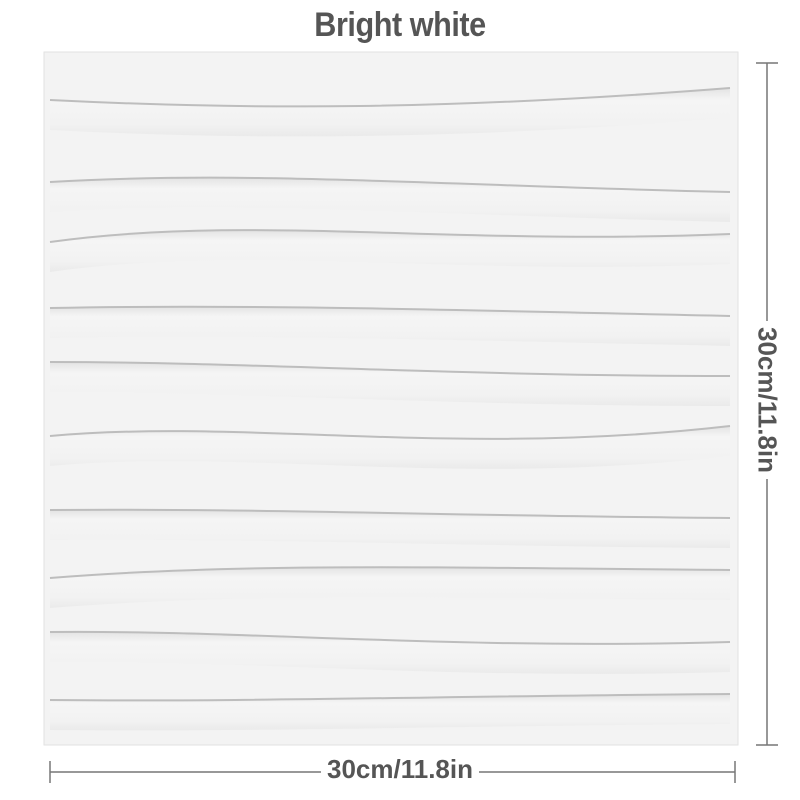 The width and height of the screenshot is (800, 800). What do you see at coordinates (767, 400) in the screenshot?
I see `height-label: 30cm/11.8in` at bounding box center [767, 400].